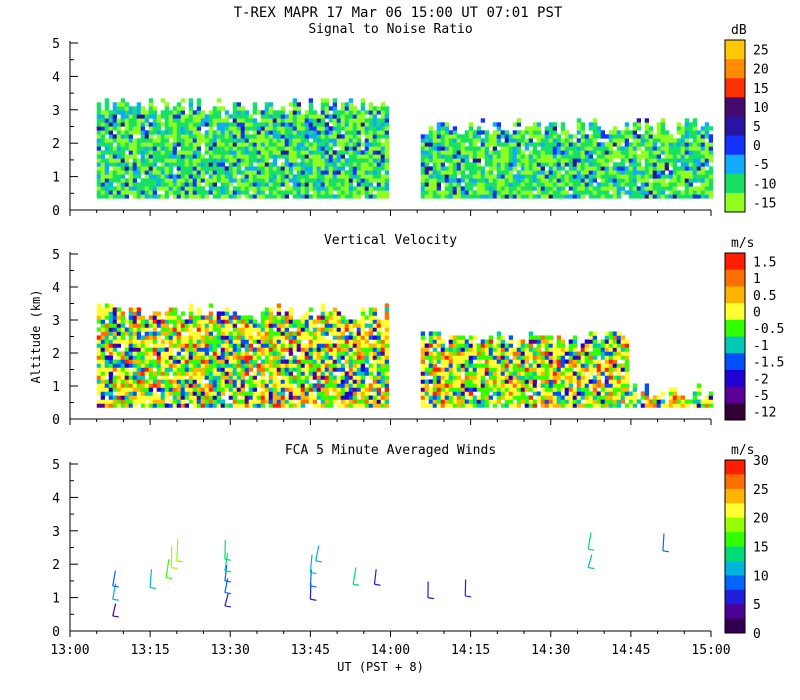 Image resolution: width=800 pixels, height=700 pixels. Describe the element at coordinates (764, 184) in the screenshot. I see `colorbar-label: -10` at that location.